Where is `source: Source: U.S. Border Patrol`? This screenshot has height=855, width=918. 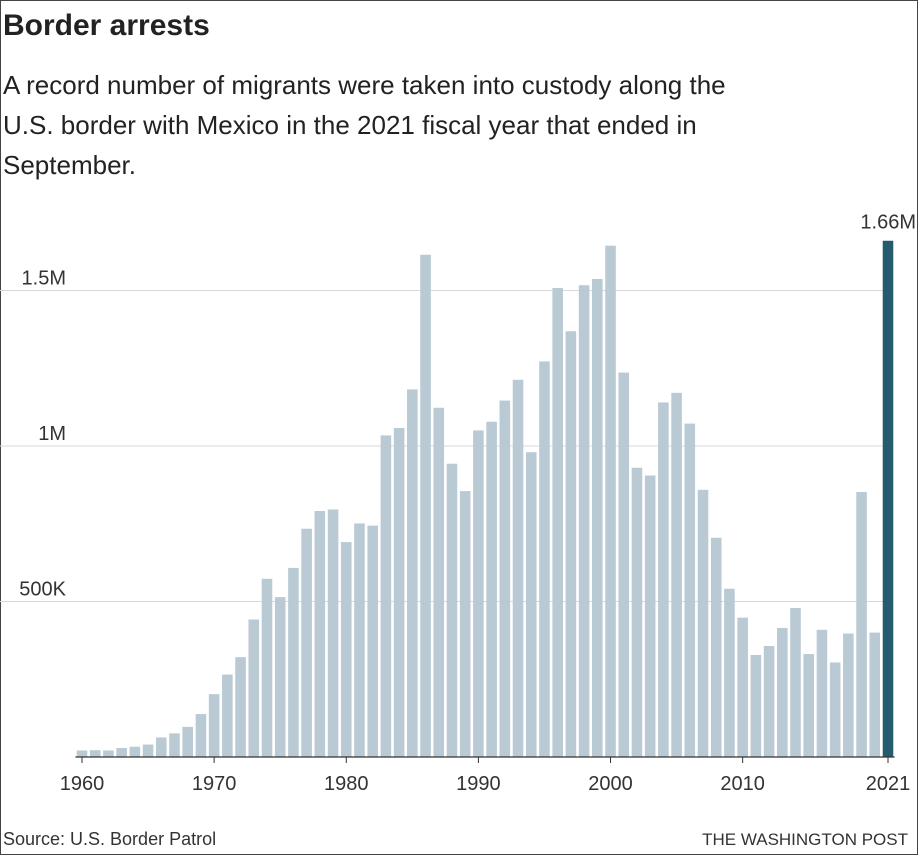
source: Source: U.S. Border Patrol is located at coordinates (109, 839).